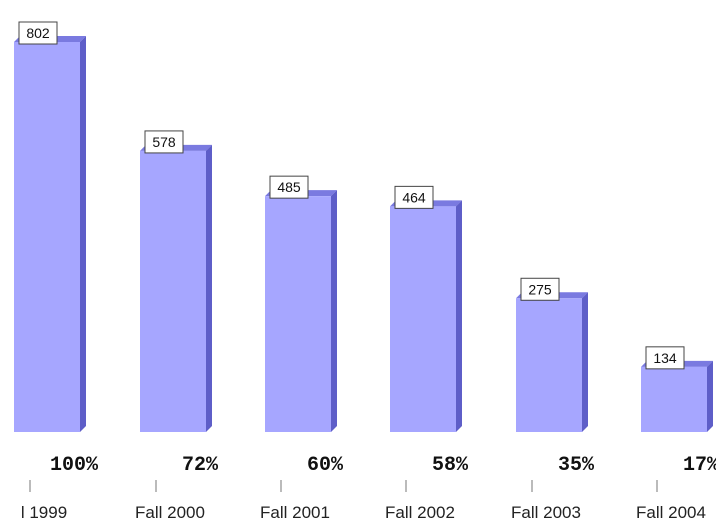 This screenshot has height=527, width=716. Describe the element at coordinates (420, 512) in the screenshot. I see `category-label: Fall 2002` at that location.